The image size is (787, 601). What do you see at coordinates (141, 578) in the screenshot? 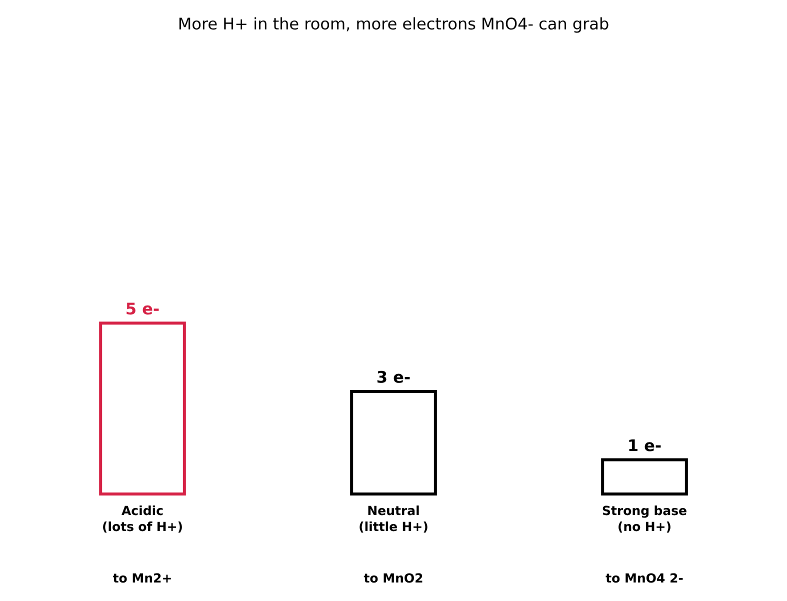
I see `text: to Mn2+` at bounding box center [141, 578].